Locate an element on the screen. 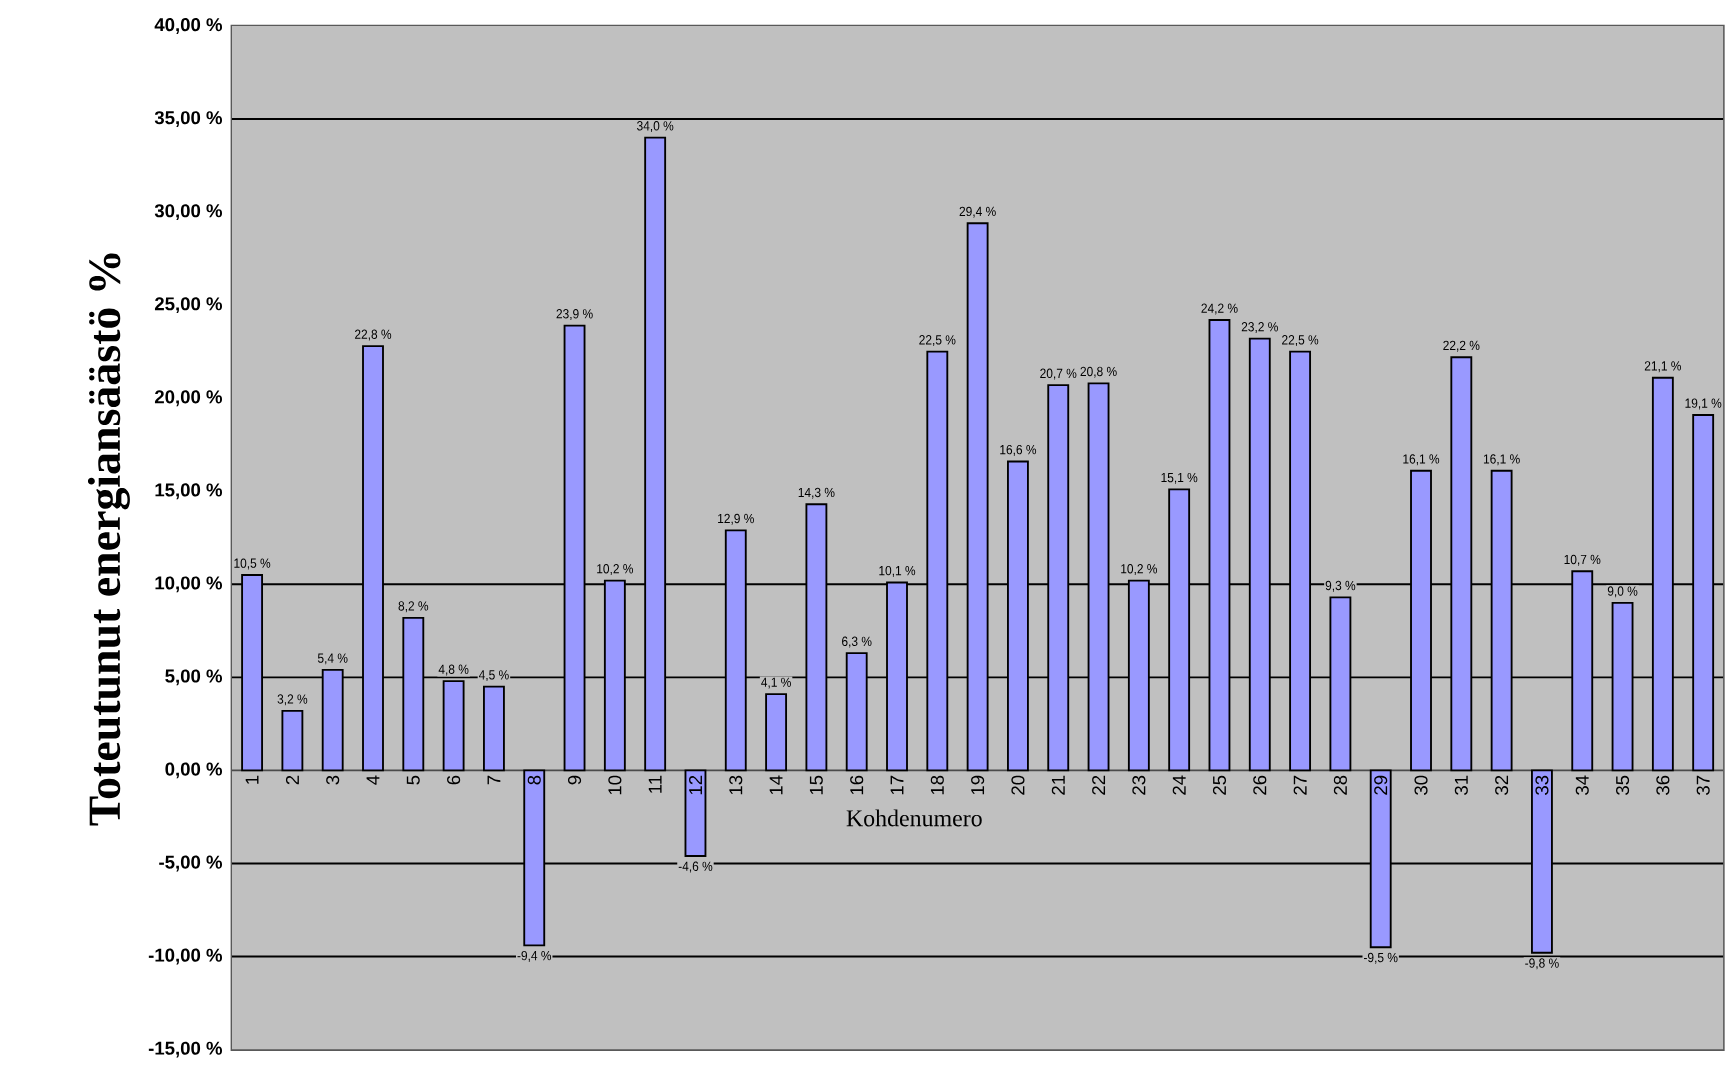 This screenshot has width=1730, height=1068. x-tick-label: 36 is located at coordinates (1663, 785).